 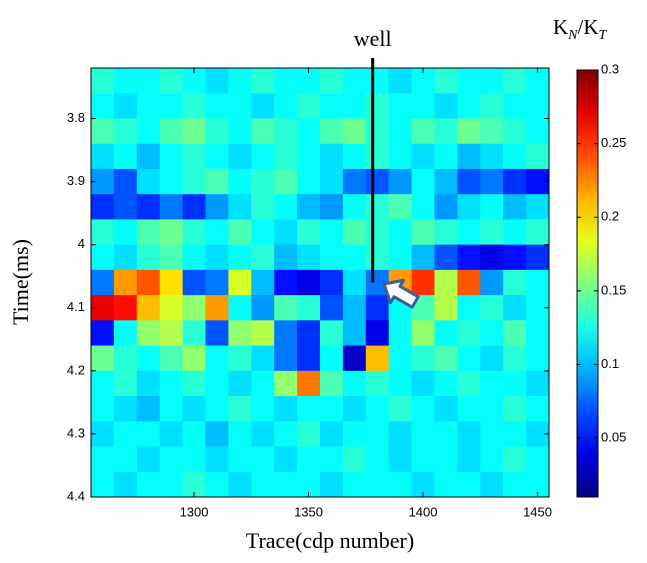 What do you see at coordinates (76, 369) in the screenshot?
I see `y-tick-label: 4.2` at bounding box center [76, 369].